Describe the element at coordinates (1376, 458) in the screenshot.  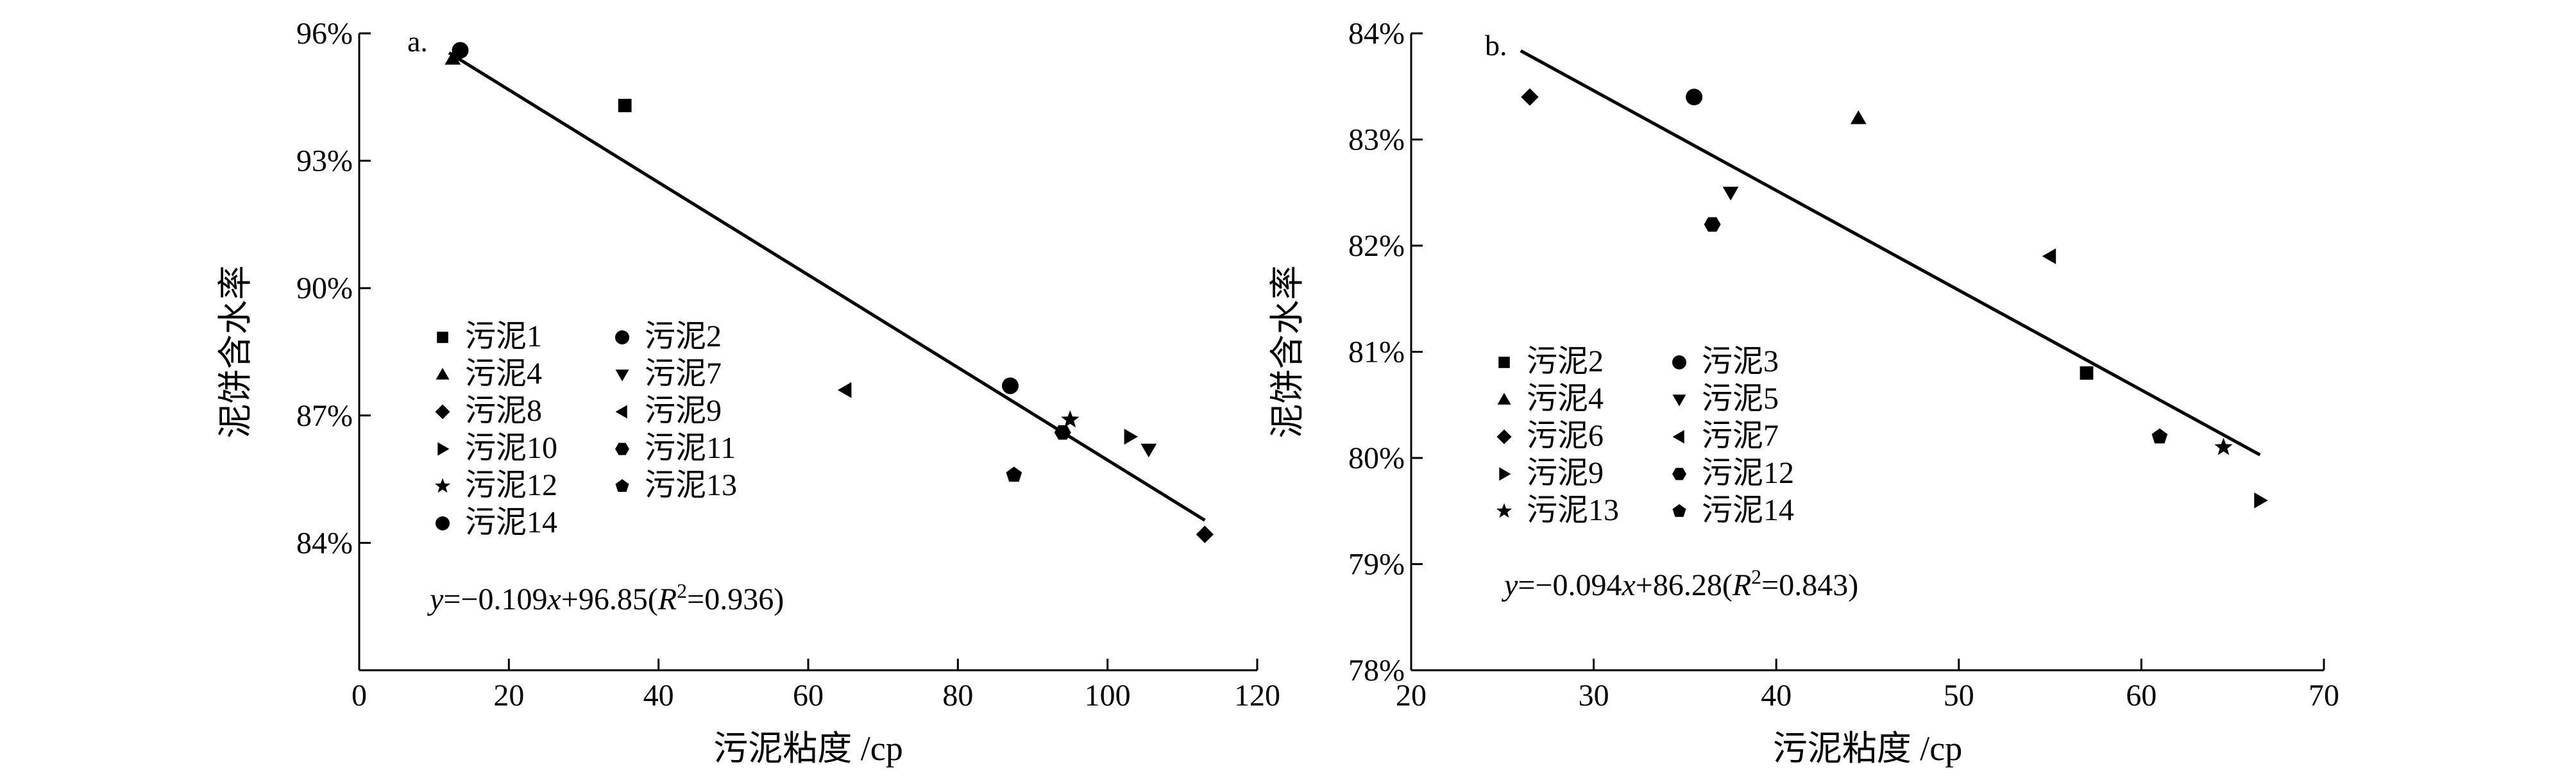
I see `y-tick-label-b: 80%` at that location.